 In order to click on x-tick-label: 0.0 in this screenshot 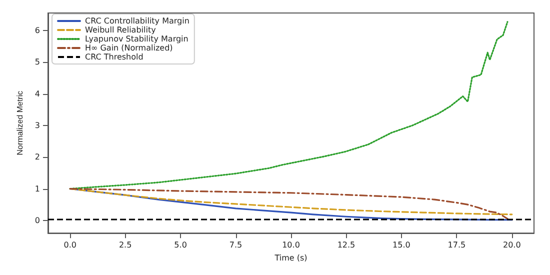, I will do `click(70, 245)`.